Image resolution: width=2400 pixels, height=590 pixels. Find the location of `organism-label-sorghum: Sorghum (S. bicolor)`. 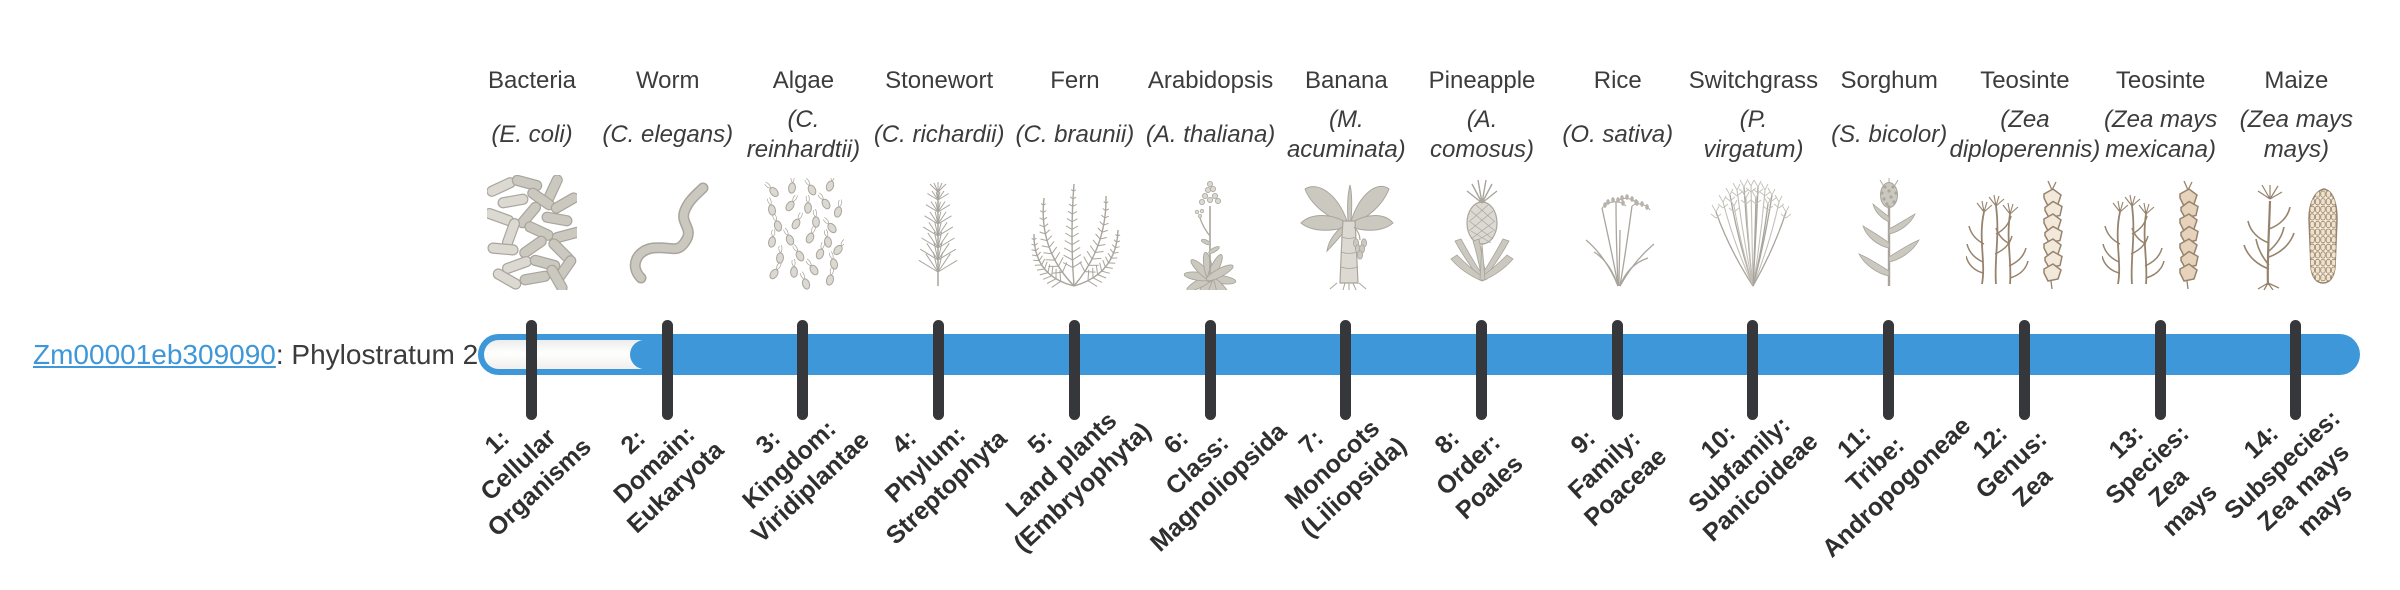

organism-label-sorghum: Sorghum (S. bicolor) is located at coordinates (1889, 116).